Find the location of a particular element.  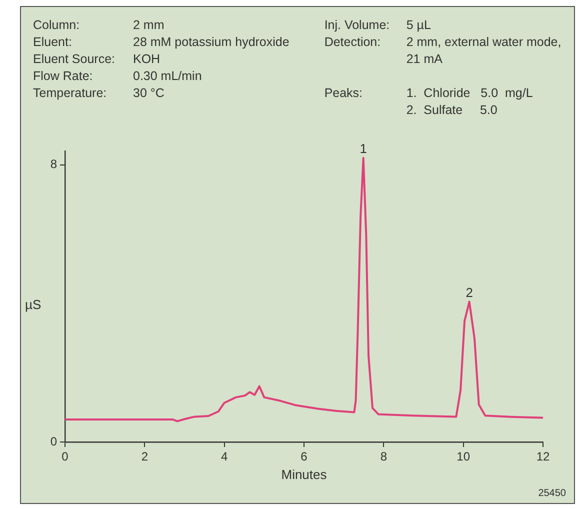

x-tick-label: 8 is located at coordinates (384, 457).